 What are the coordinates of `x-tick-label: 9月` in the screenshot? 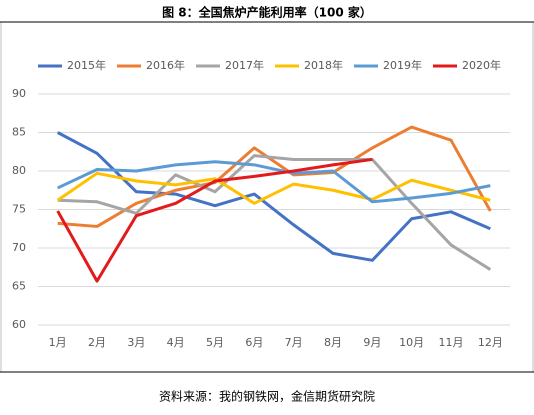 It's located at (372, 342).